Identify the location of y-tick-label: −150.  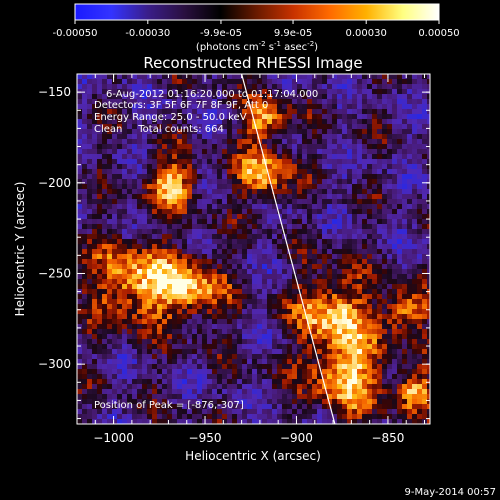
(54, 92).